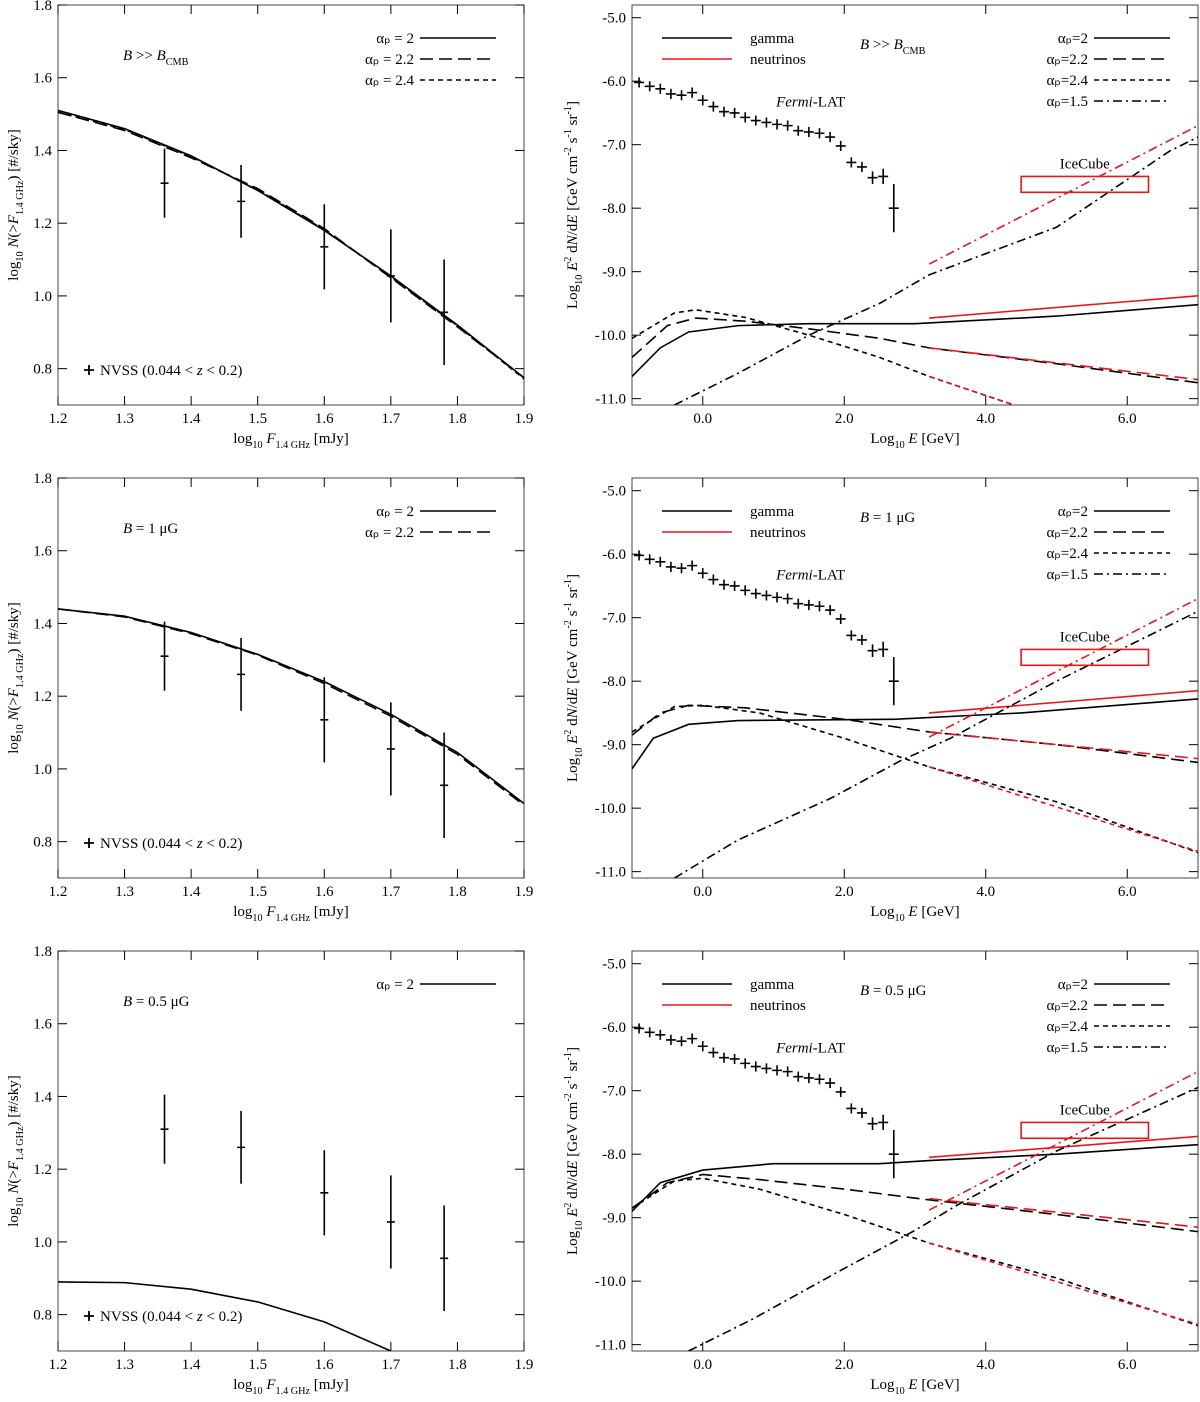 Image resolution: width=1200 pixels, height=1402 pixels. What do you see at coordinates (794, 575) in the screenshot?
I see `points-label-part: Fermi` at bounding box center [794, 575].